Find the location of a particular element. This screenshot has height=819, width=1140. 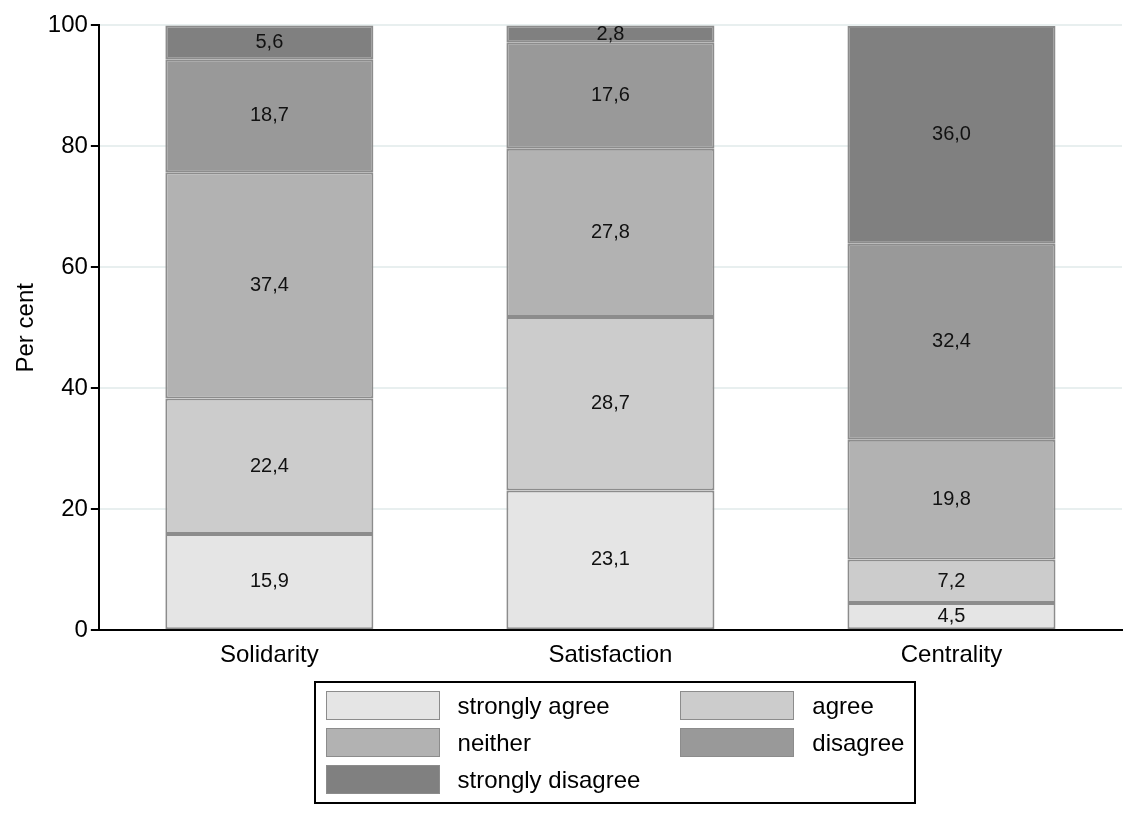

data-label: 15,9 is located at coordinates (269, 580).